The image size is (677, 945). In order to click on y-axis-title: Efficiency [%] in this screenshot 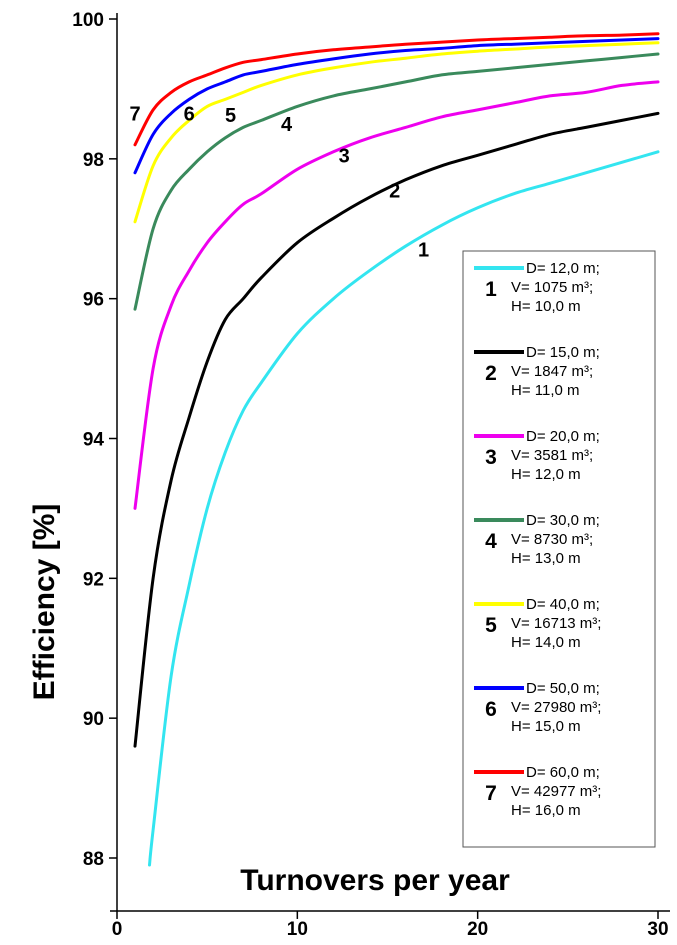, I will do `click(44, 602)`.